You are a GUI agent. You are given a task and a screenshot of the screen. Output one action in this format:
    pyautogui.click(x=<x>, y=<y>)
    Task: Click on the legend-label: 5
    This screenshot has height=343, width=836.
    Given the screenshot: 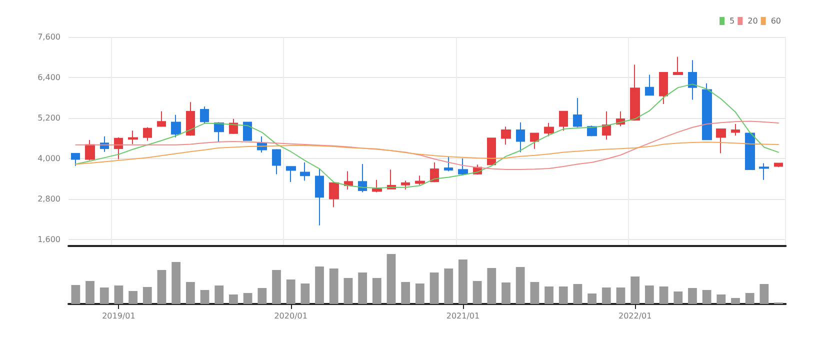 What is the action you would take?
    pyautogui.click(x=732, y=21)
    